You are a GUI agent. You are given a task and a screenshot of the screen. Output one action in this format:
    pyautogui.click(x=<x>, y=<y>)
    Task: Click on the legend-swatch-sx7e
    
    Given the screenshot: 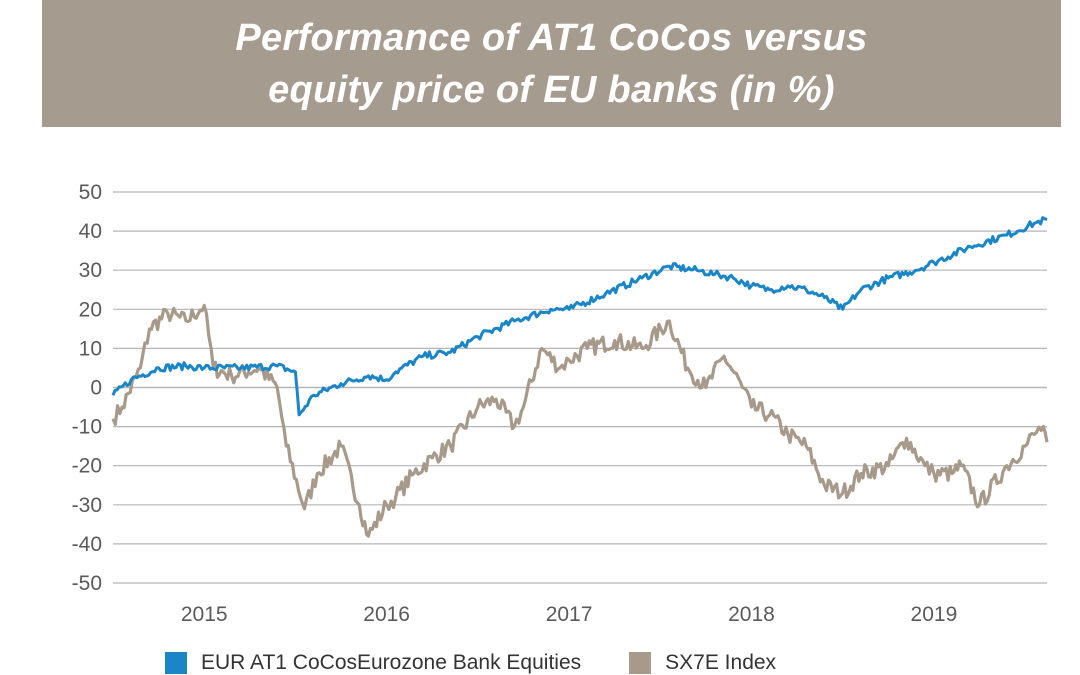 What is the action you would take?
    pyautogui.click(x=640, y=663)
    